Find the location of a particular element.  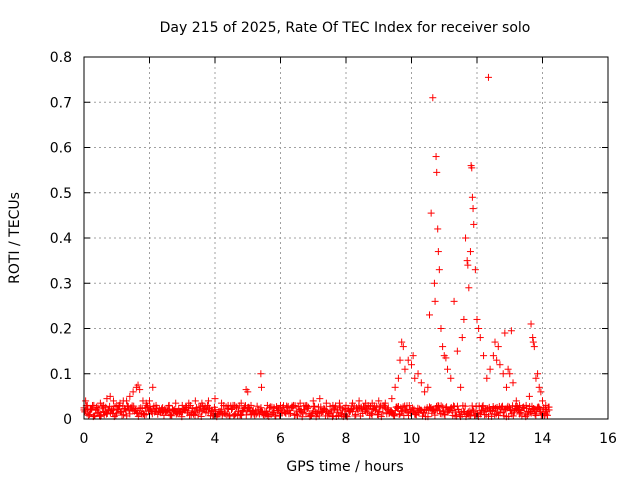

y-tick-label: 0.7 is located at coordinates (61, 103).